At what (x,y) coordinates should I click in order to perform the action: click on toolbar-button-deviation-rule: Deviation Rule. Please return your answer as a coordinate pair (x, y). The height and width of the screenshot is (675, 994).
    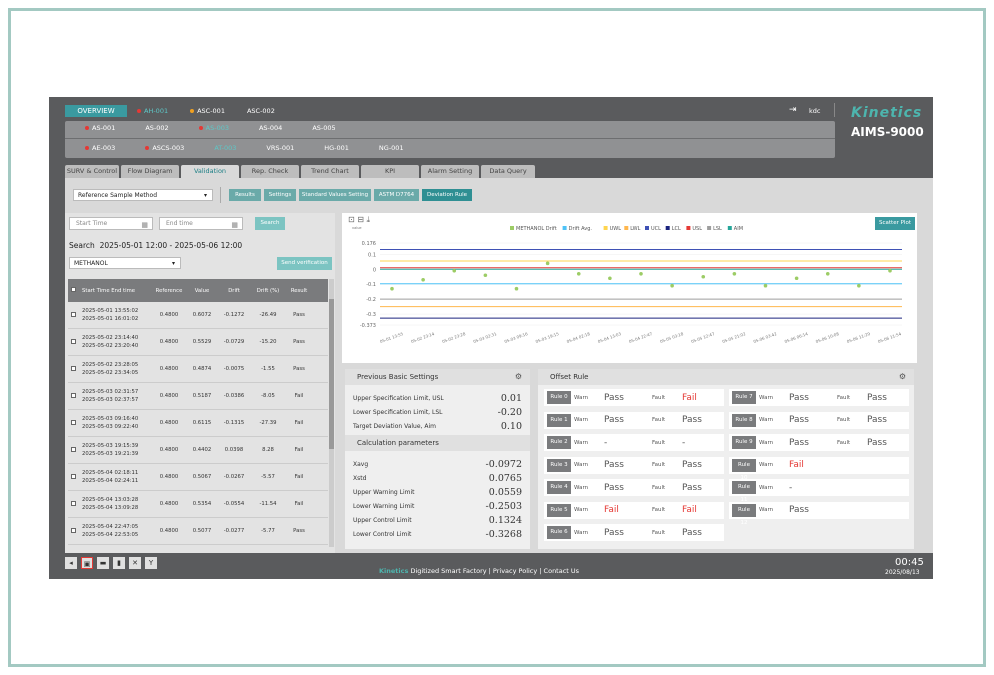
    Looking at the image, I should click on (447, 195).